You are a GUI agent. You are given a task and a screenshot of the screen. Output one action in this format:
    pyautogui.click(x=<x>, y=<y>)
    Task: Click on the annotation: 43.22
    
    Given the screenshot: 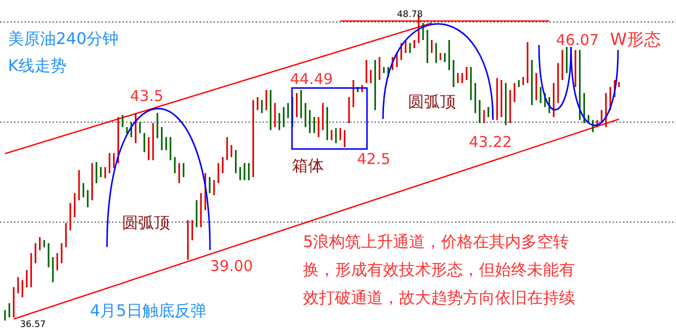 What is the action you would take?
    pyautogui.click(x=490, y=142)
    